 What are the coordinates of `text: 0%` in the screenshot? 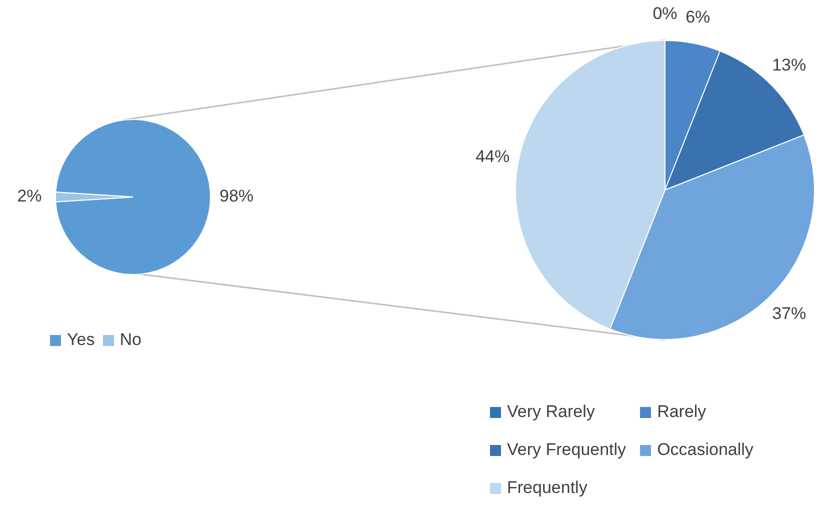 It's located at (665, 14).